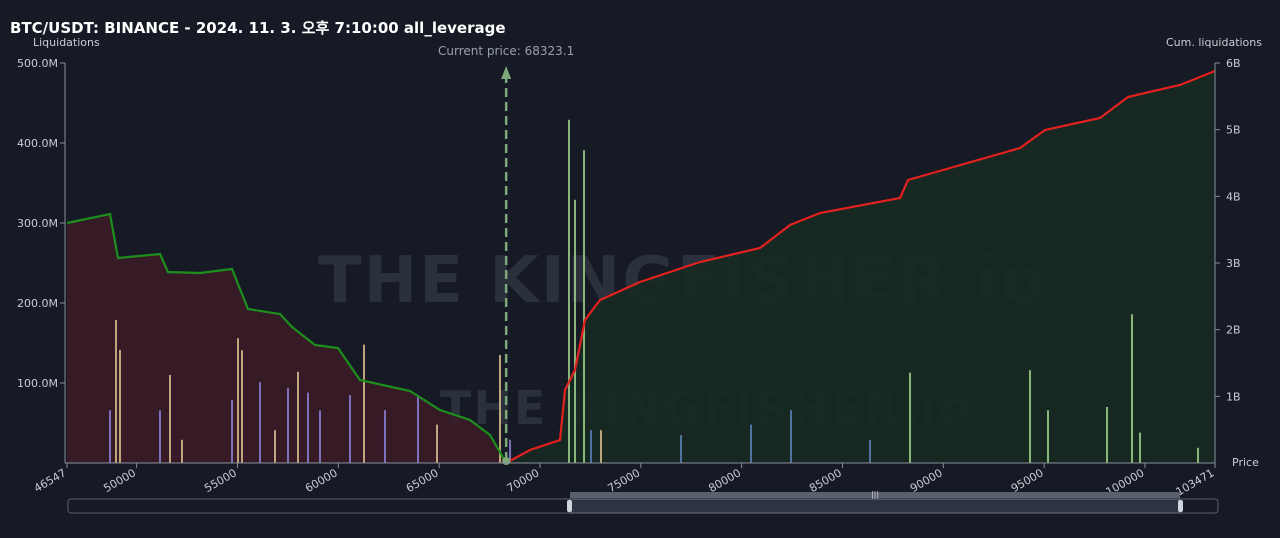 The image size is (1280, 538). I want to click on y2-tick-label: 6B, so click(1233, 63).